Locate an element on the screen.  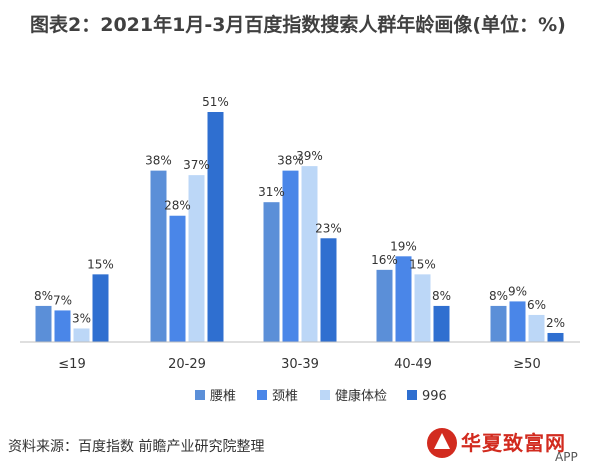
data-label: 6% is located at coordinates (536, 305).